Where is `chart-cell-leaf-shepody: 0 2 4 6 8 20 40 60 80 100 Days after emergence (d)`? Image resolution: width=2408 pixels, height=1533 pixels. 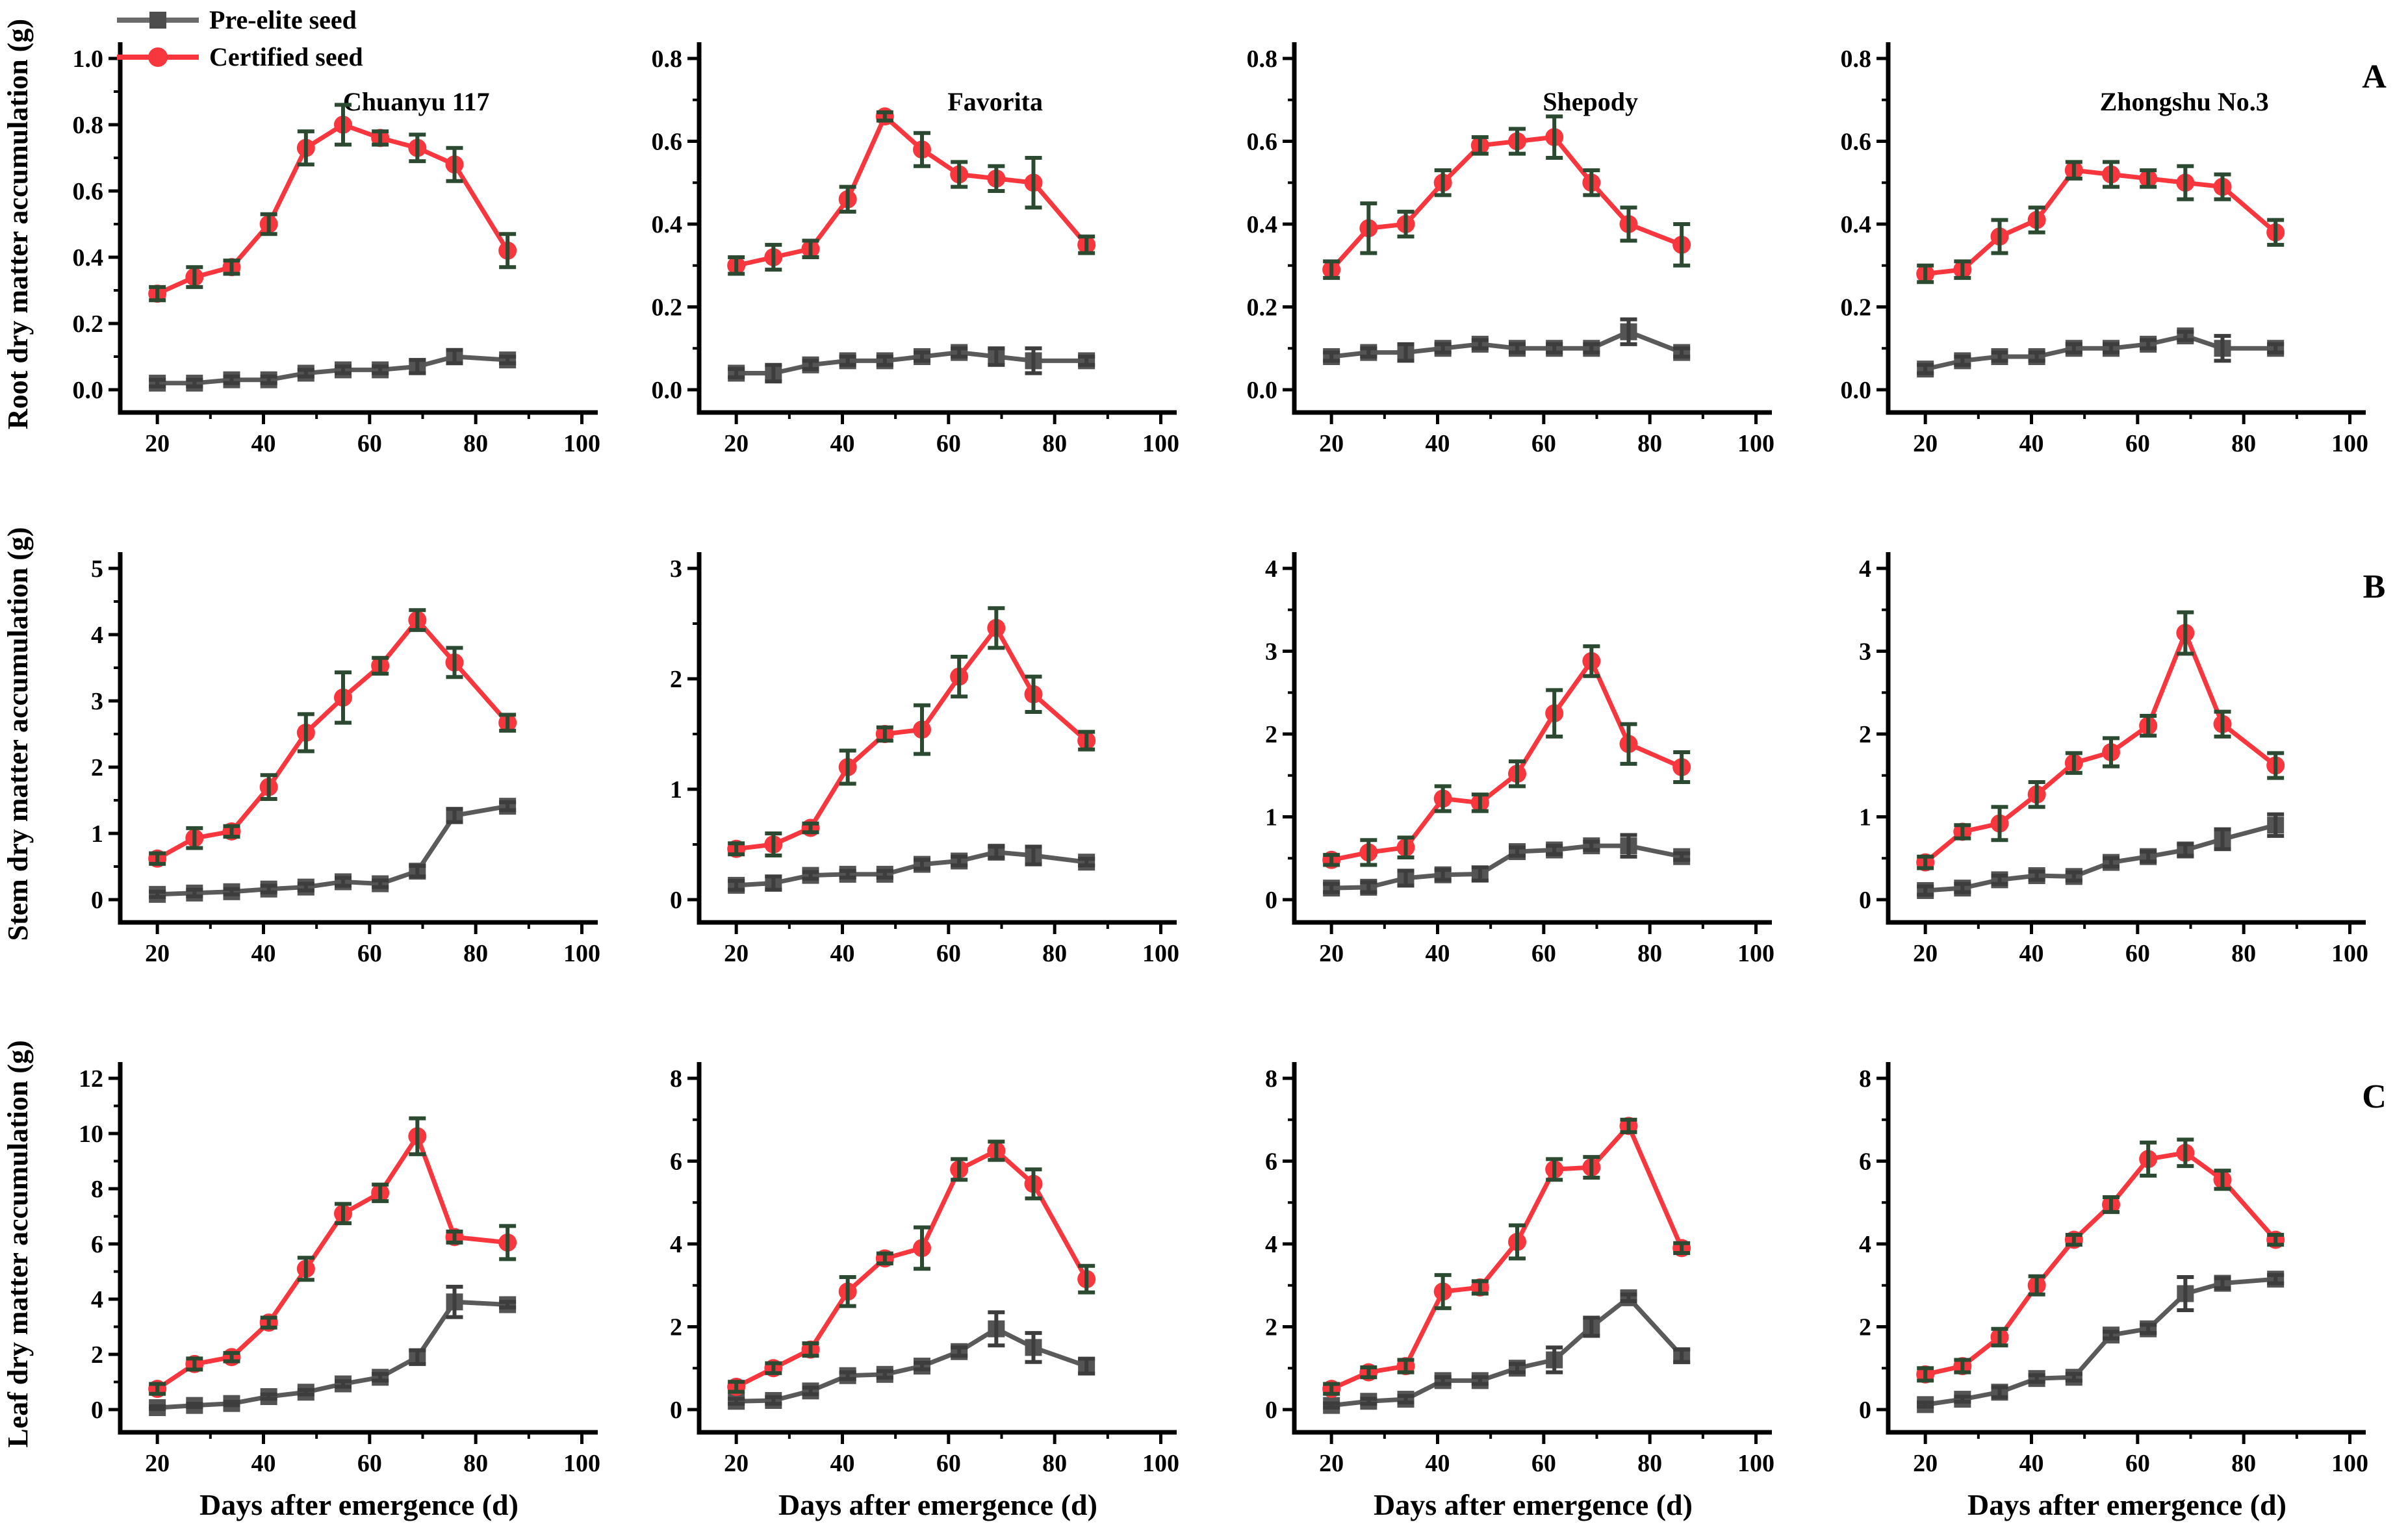 chart-cell-leaf-shepody: 0 2 4 6 8 20 40 60 80 100 Days after emergence (d) is located at coordinates (1504, 1275).